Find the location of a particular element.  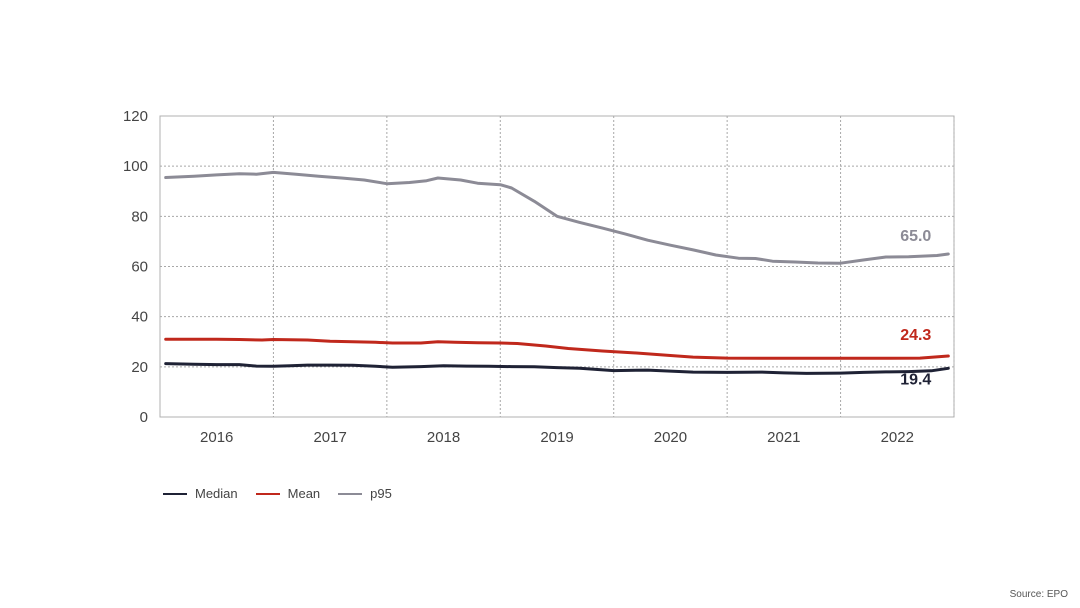

y-tick-labels: 0 20 40 60 80 100 120 is located at coordinates (135, 267).